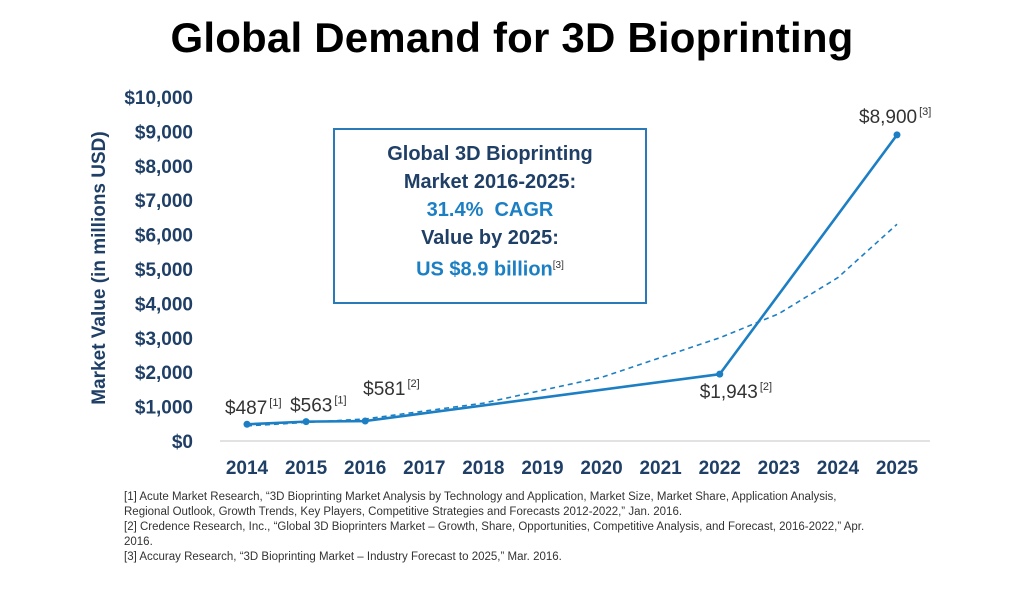 The image size is (1024, 604). What do you see at coordinates (490, 238) in the screenshot?
I see `callout-line-4: Value by 2025:` at bounding box center [490, 238].